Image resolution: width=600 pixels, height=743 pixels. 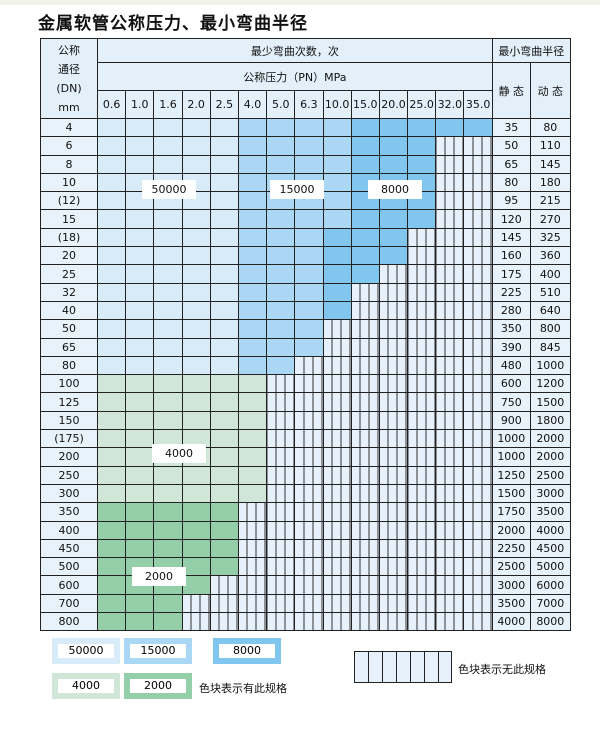 I want to click on dynamic-radius-cell: 80, so click(x=550, y=127).